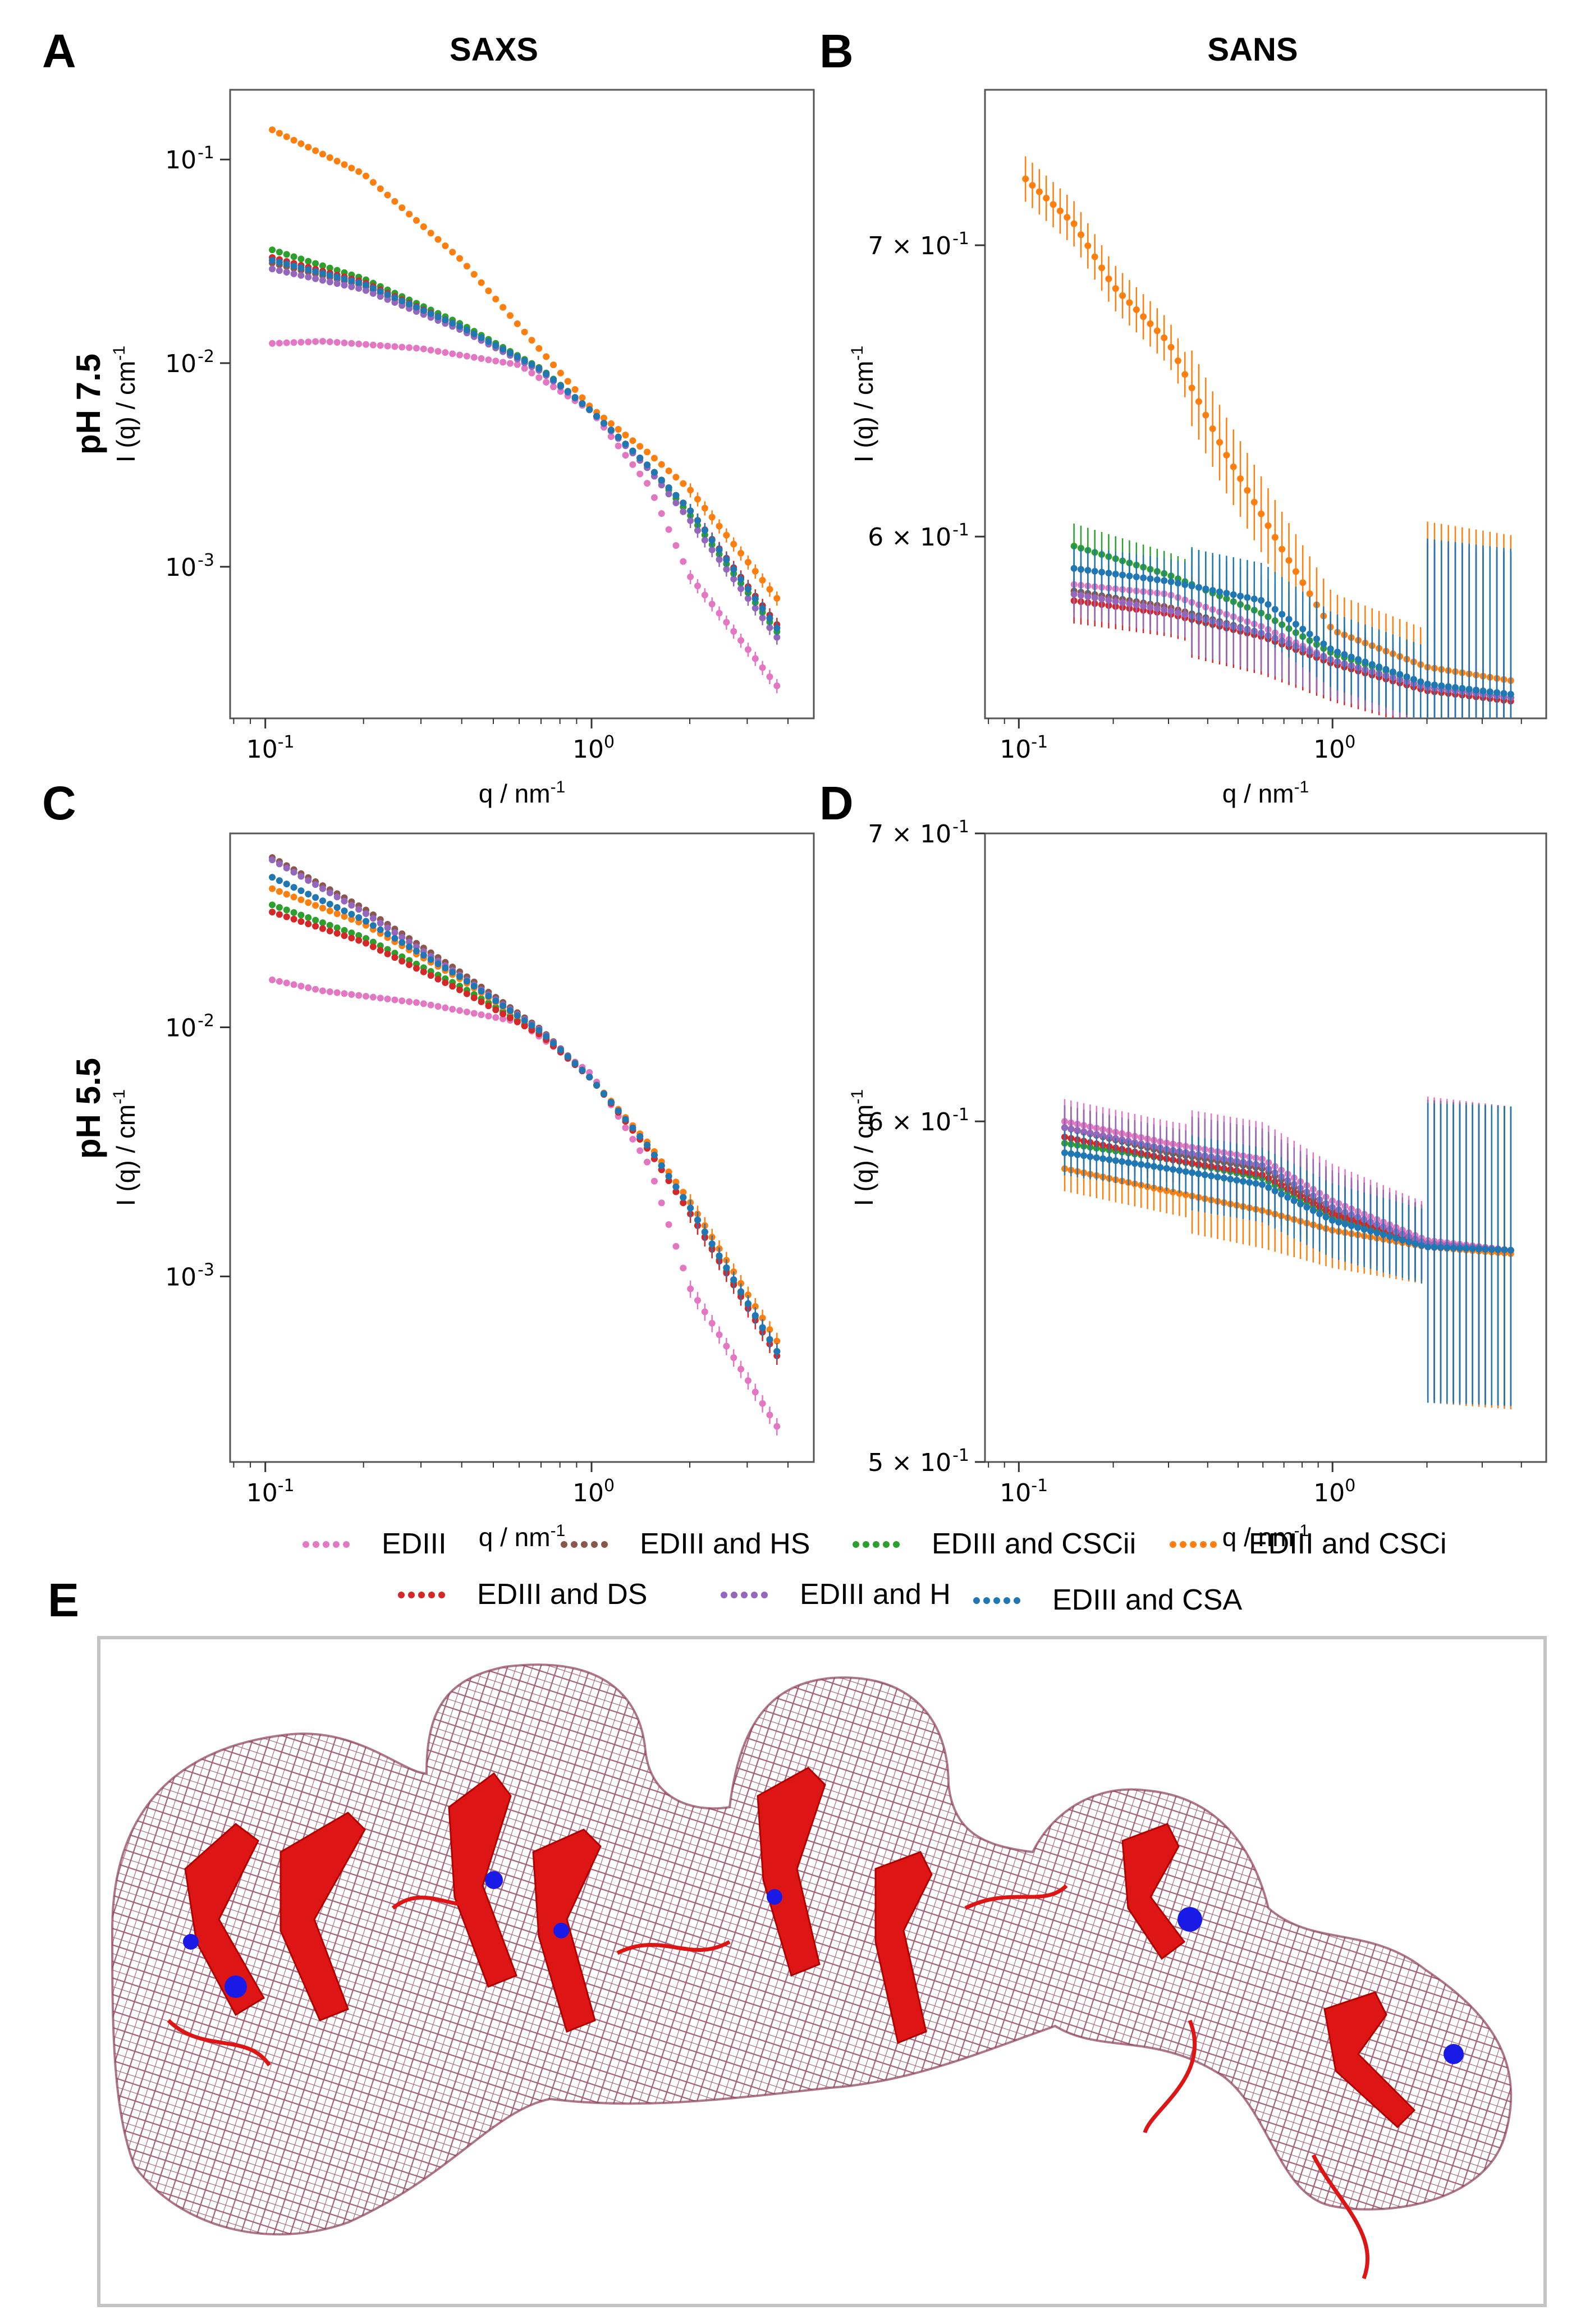 The image size is (1590, 2324). What do you see at coordinates (1147, 1600) in the screenshot?
I see `legend-label: EDIII and CSA` at bounding box center [1147, 1600].